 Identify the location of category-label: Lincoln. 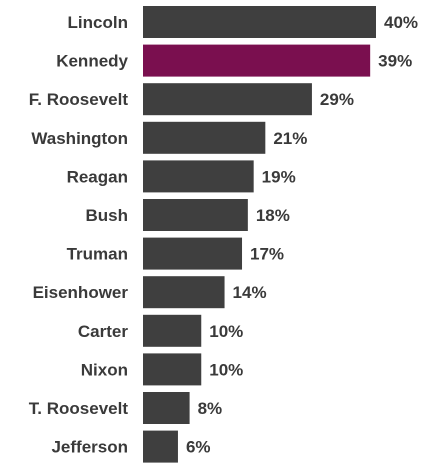
(98, 22).